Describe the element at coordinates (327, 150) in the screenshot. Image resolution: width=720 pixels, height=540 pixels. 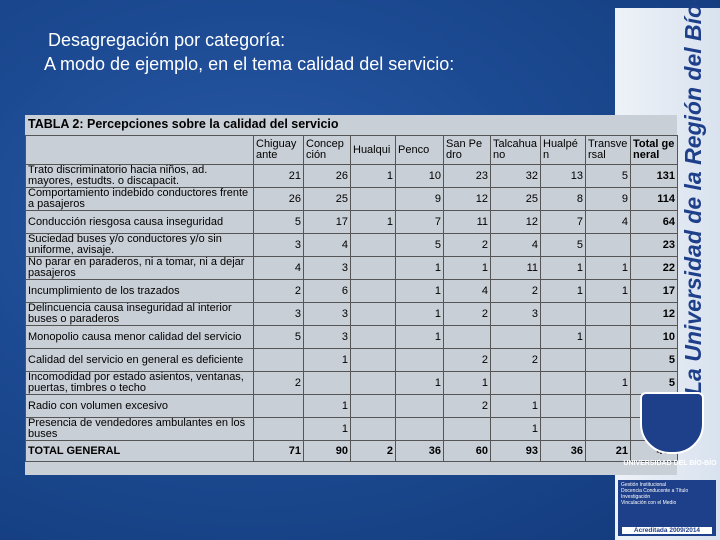
I see `header-cell: Concepción` at that location.